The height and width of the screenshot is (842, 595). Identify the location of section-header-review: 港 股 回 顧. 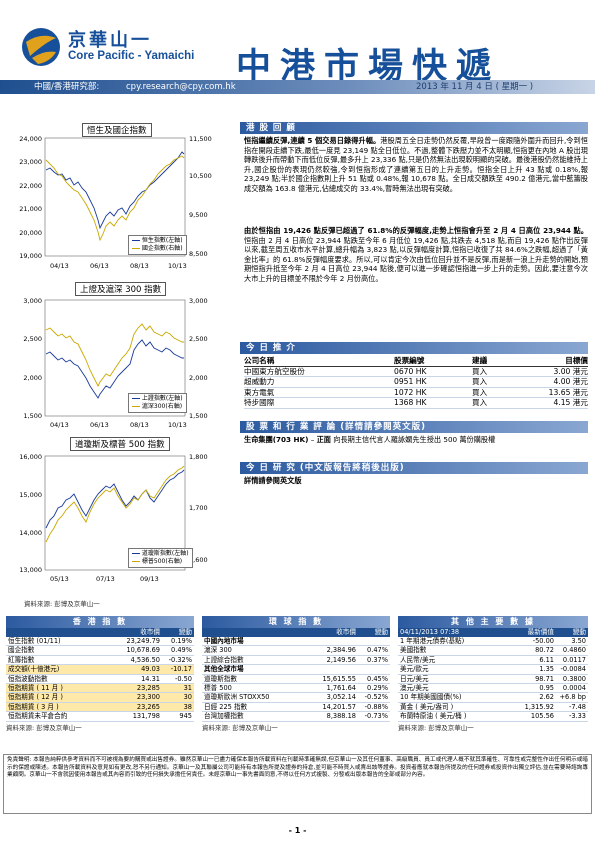
(414, 128).